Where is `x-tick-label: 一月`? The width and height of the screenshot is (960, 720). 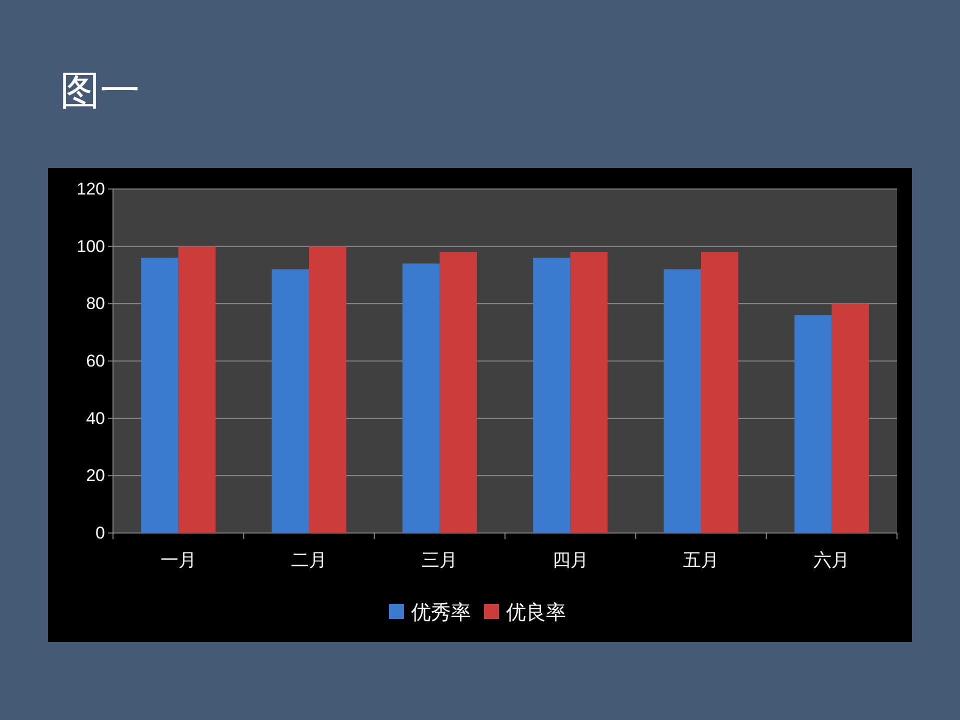
x-tick-label: 一月 is located at coordinates (178, 560).